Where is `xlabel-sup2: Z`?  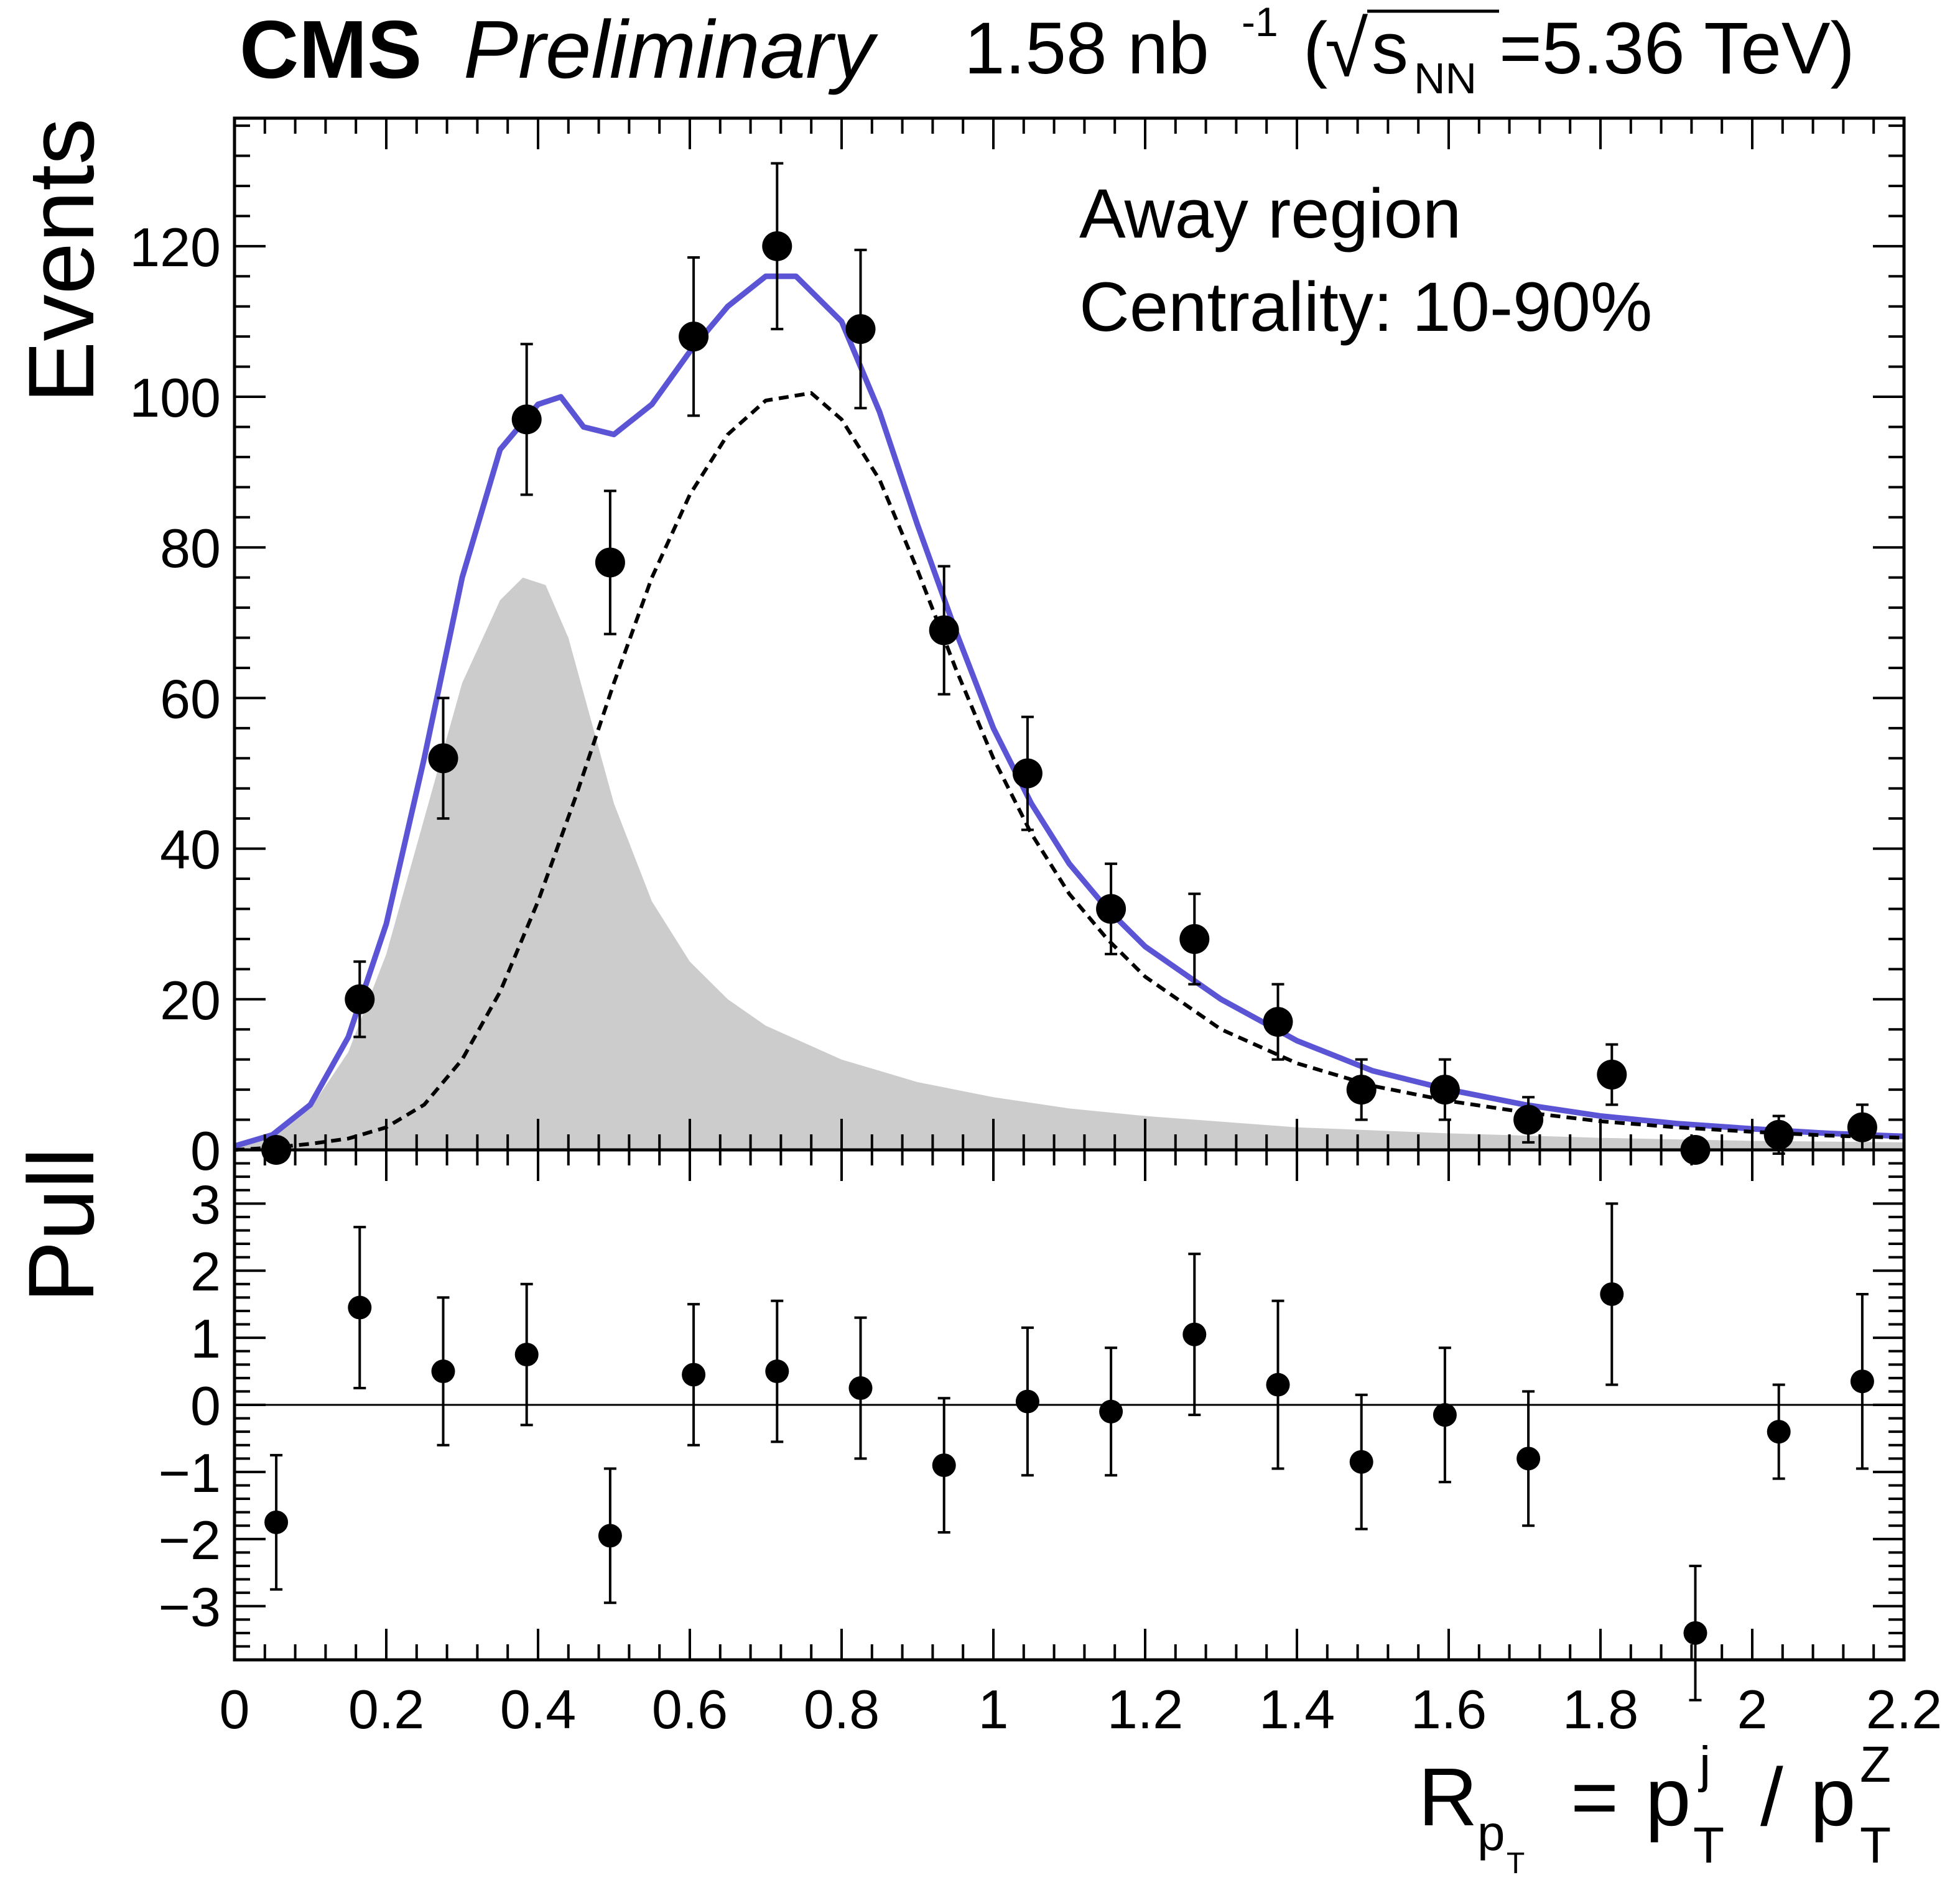
xlabel-sup2: Z is located at coordinates (1875, 1764).